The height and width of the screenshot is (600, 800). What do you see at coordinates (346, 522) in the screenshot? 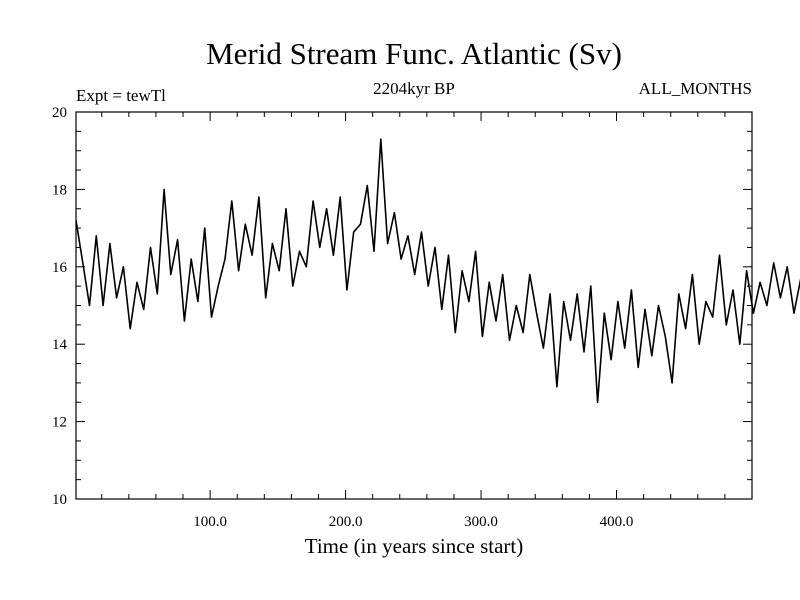
I see `x-tick-label: 200.0` at bounding box center [346, 522].